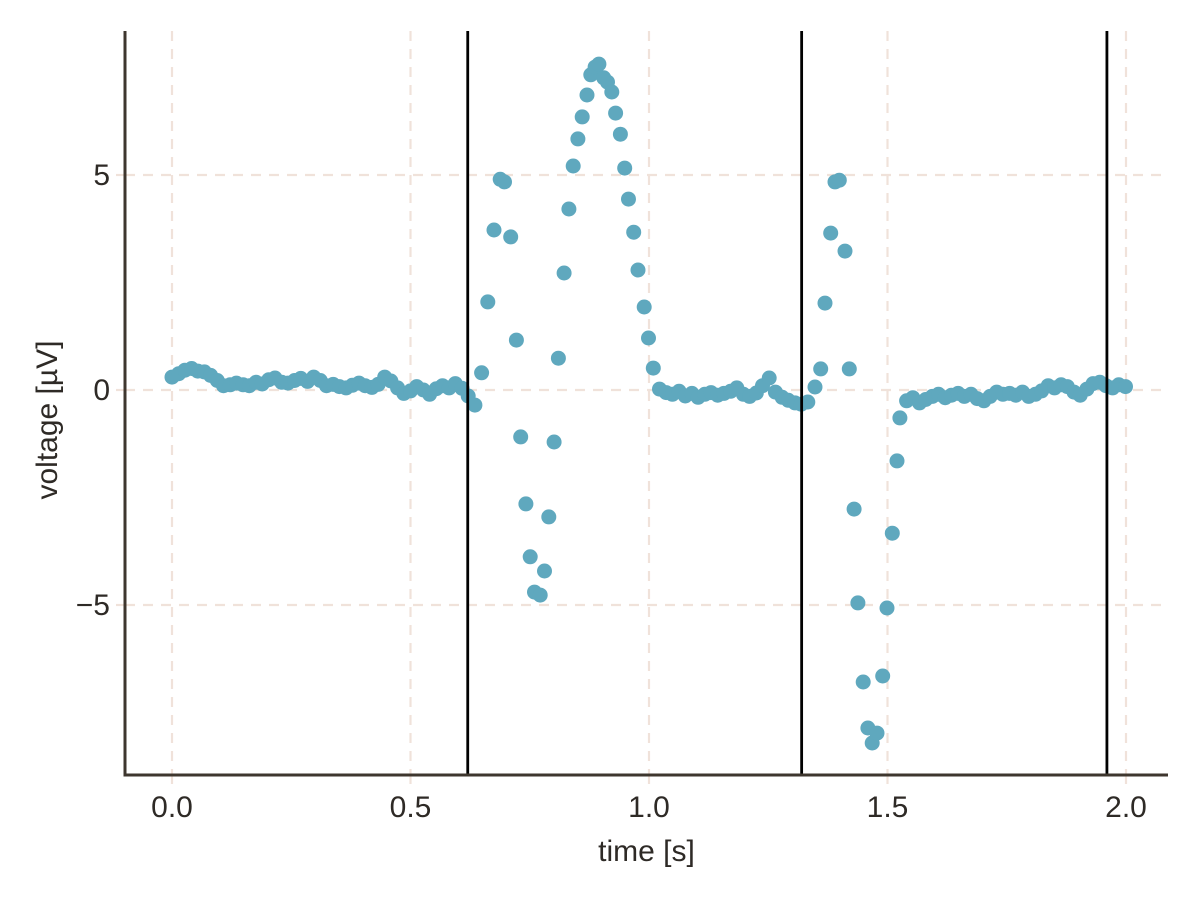 This screenshot has height=900, width=1200. Describe the element at coordinates (93, 605) in the screenshot. I see `y-tick-label: −5` at that location.